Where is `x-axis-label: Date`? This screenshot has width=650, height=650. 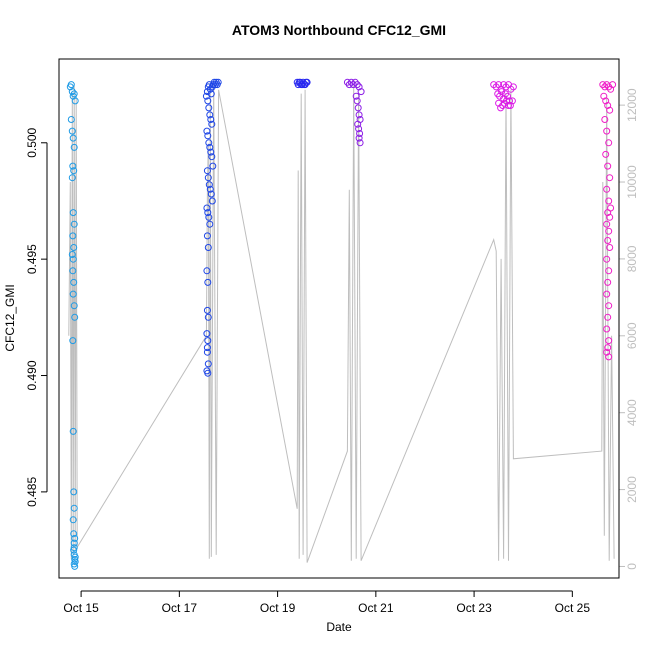
x-axis-label: Date is located at coordinates (339, 627).